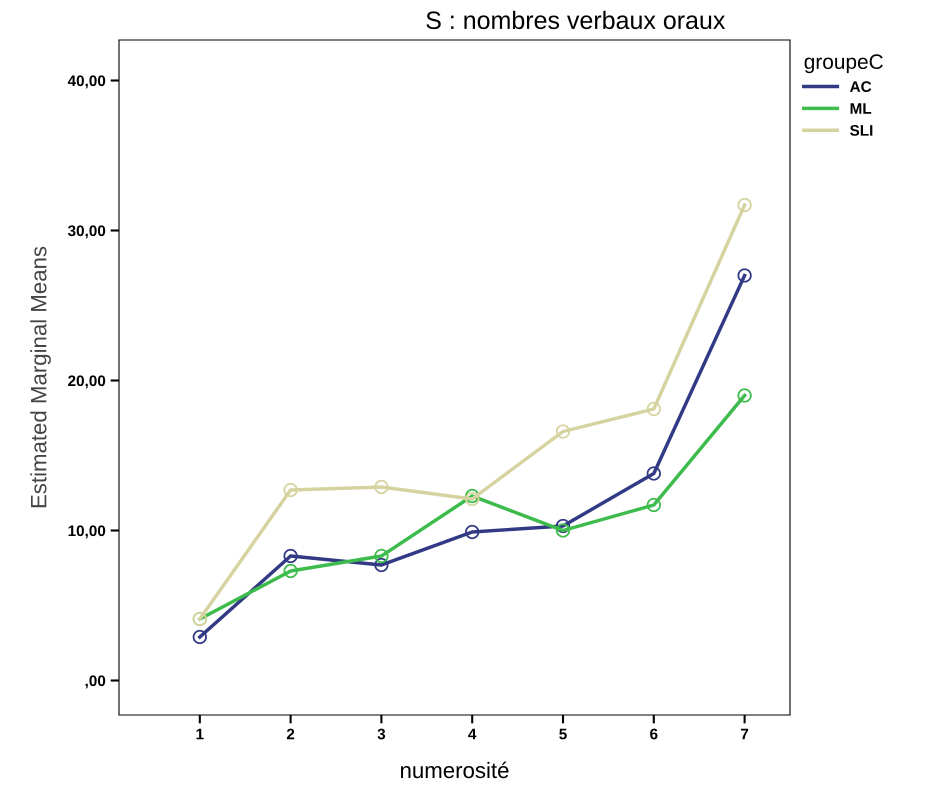  What do you see at coordinates (843, 64) in the screenshot?
I see `legend-title: groupeC` at bounding box center [843, 64].